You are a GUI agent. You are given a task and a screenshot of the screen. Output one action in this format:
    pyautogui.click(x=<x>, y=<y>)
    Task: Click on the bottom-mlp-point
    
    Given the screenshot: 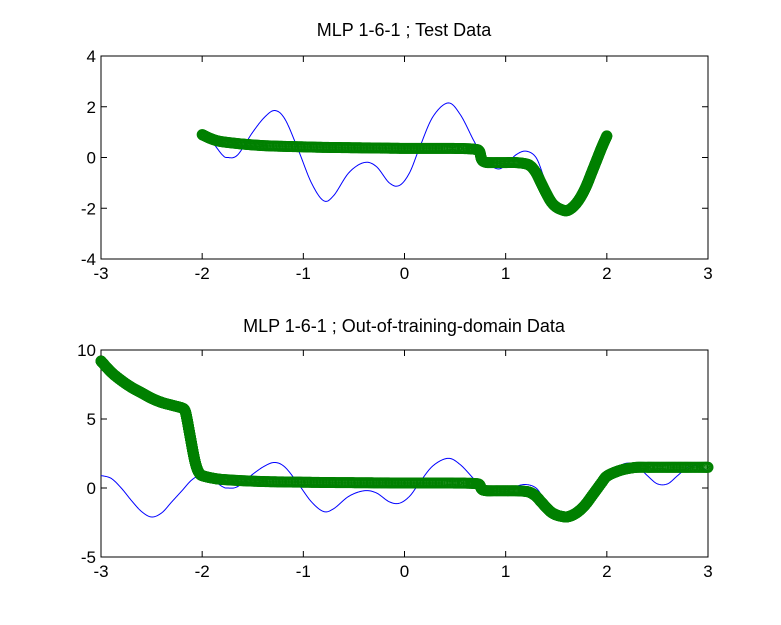 What is the action you would take?
    pyautogui.click(x=708, y=467)
    